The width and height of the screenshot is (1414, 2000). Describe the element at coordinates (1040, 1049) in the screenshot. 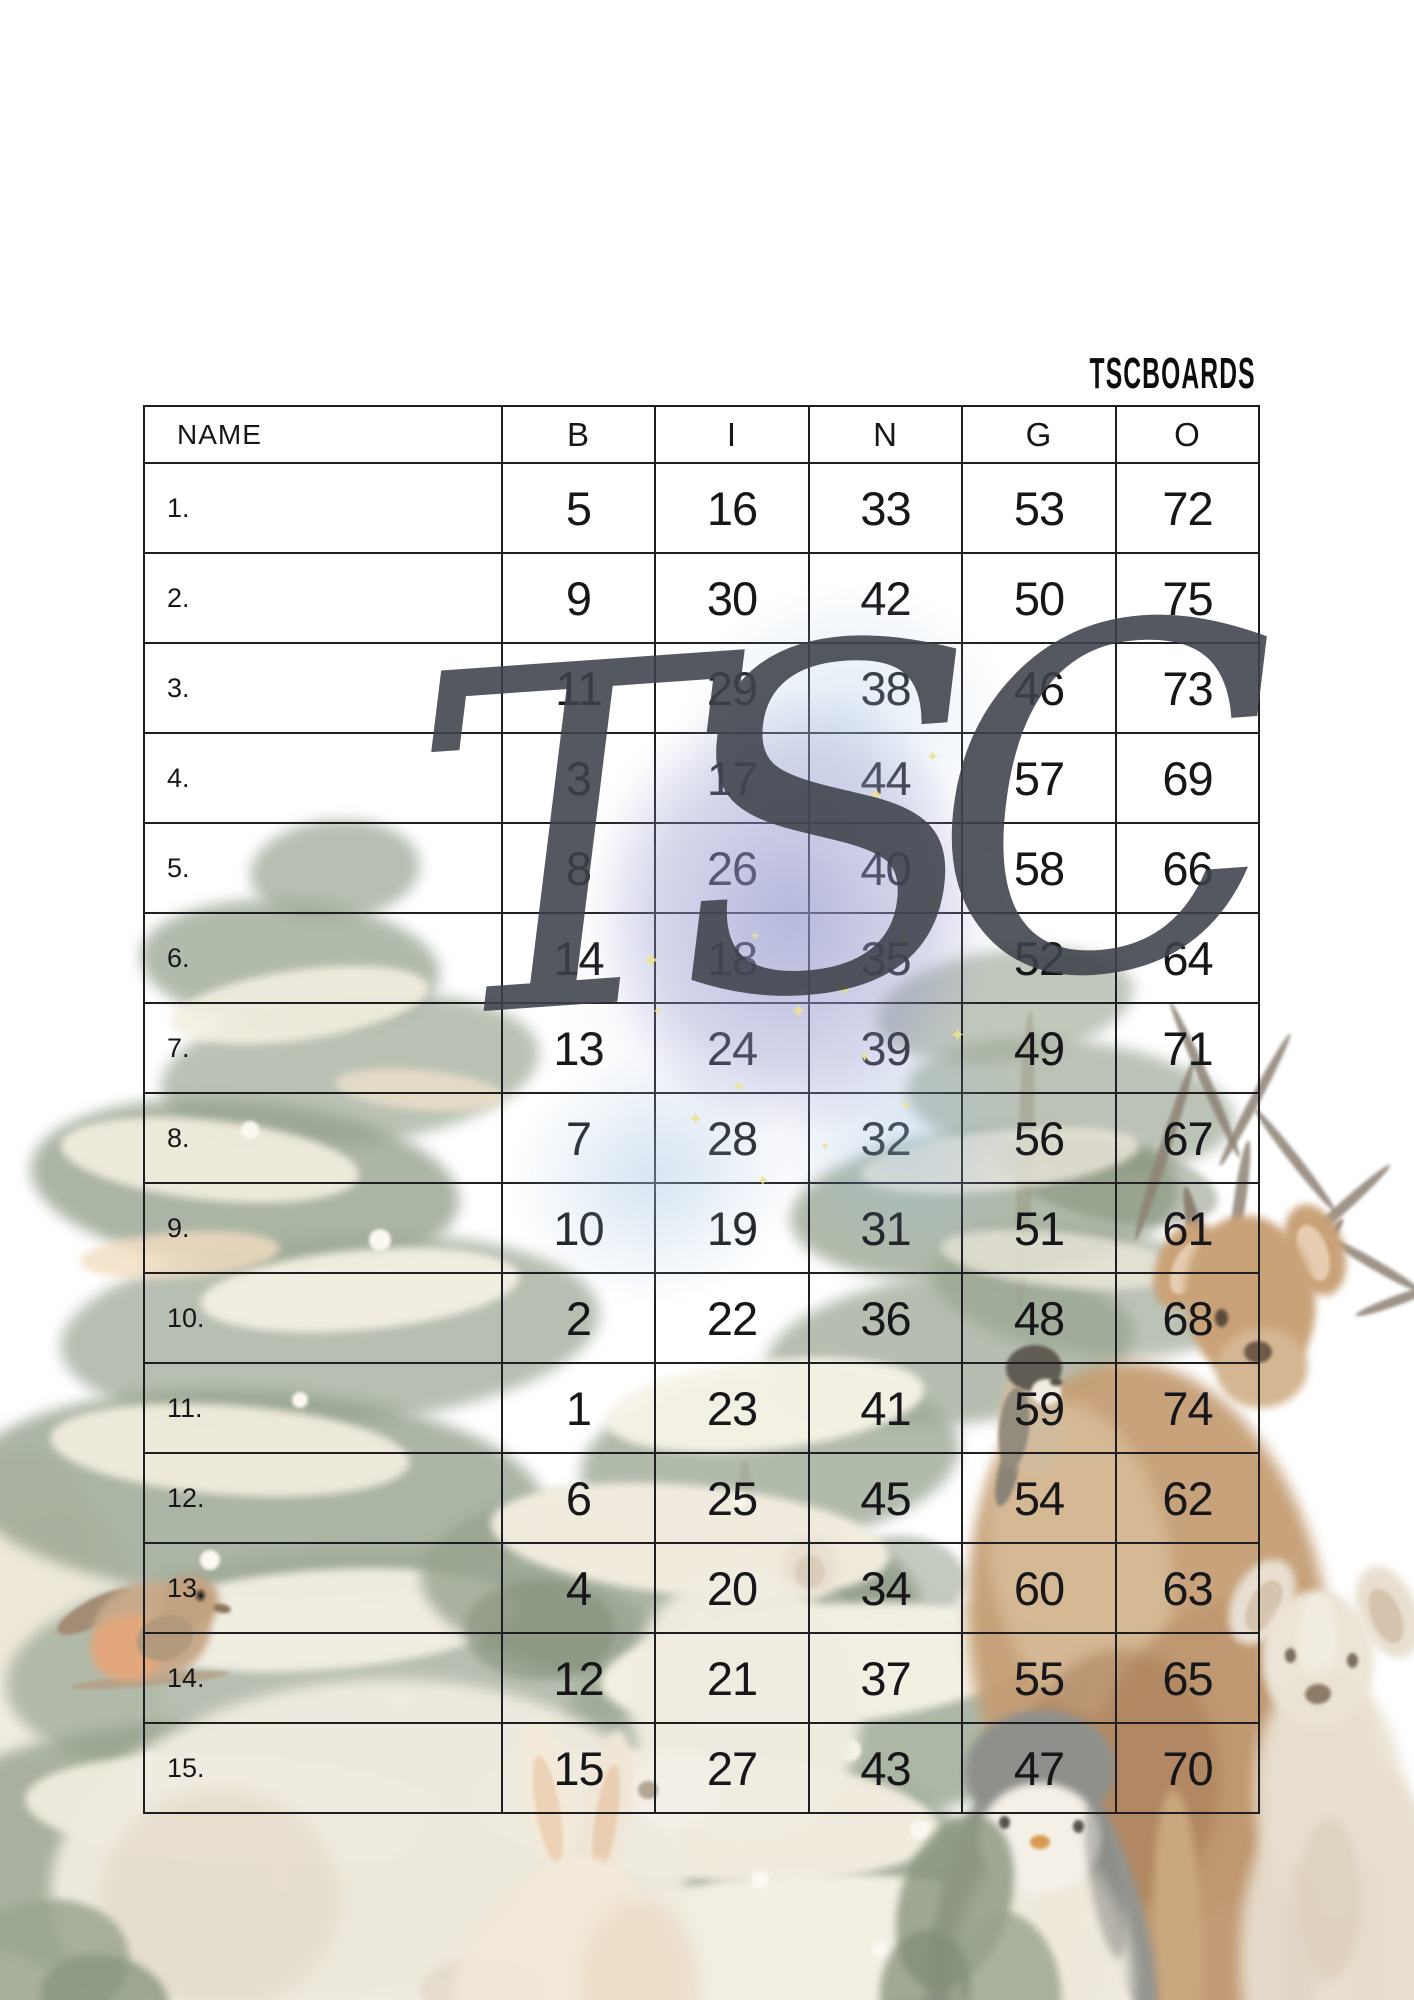

I see `bingo-cell-g: 49` at that location.